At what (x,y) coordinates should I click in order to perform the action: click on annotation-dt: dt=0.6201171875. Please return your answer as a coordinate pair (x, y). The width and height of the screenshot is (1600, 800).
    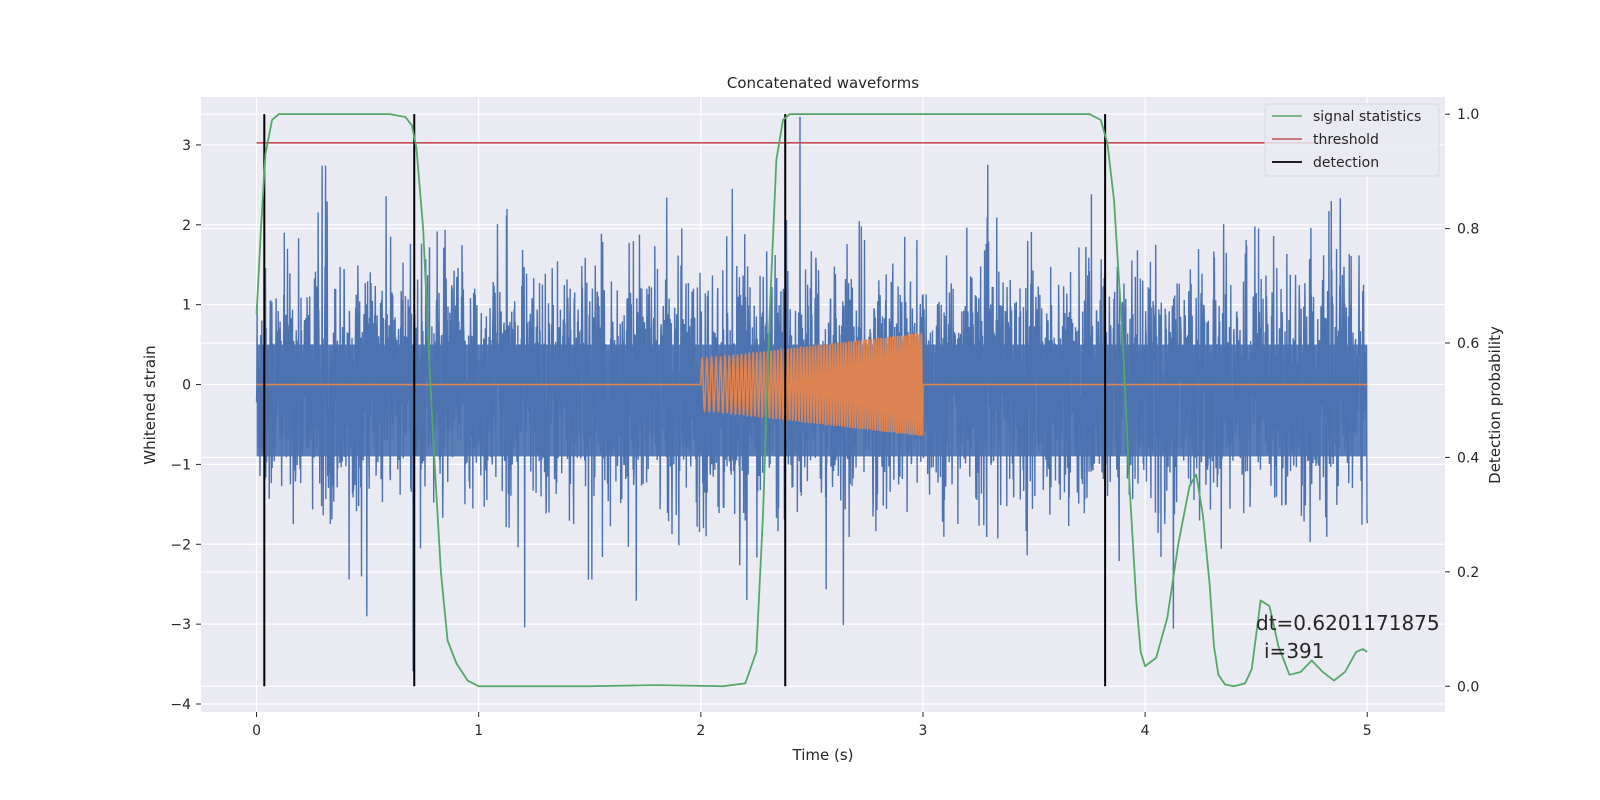
    Looking at the image, I should click on (1348, 623).